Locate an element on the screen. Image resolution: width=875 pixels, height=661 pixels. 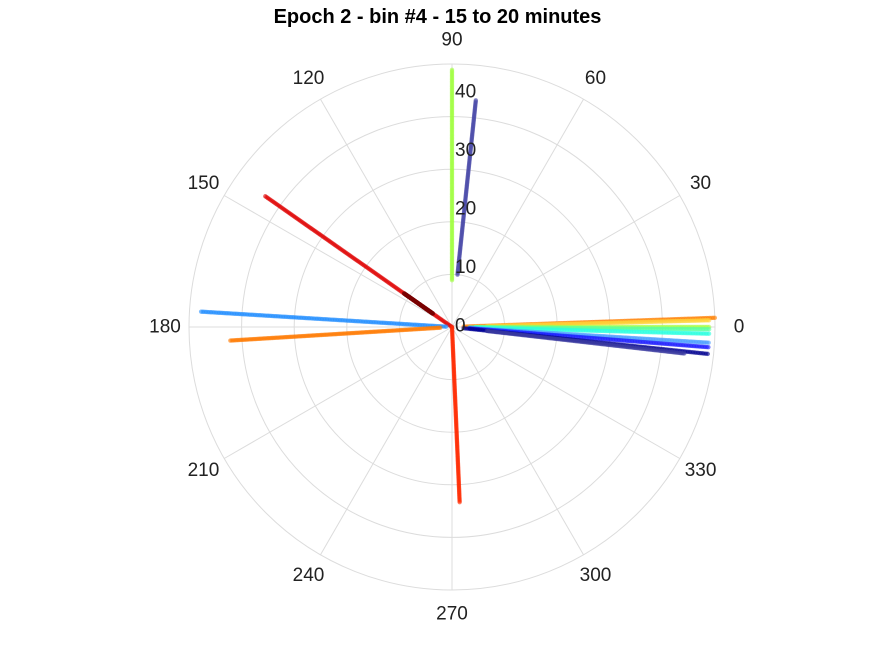
angle-tick-label: 210 is located at coordinates (204, 470).